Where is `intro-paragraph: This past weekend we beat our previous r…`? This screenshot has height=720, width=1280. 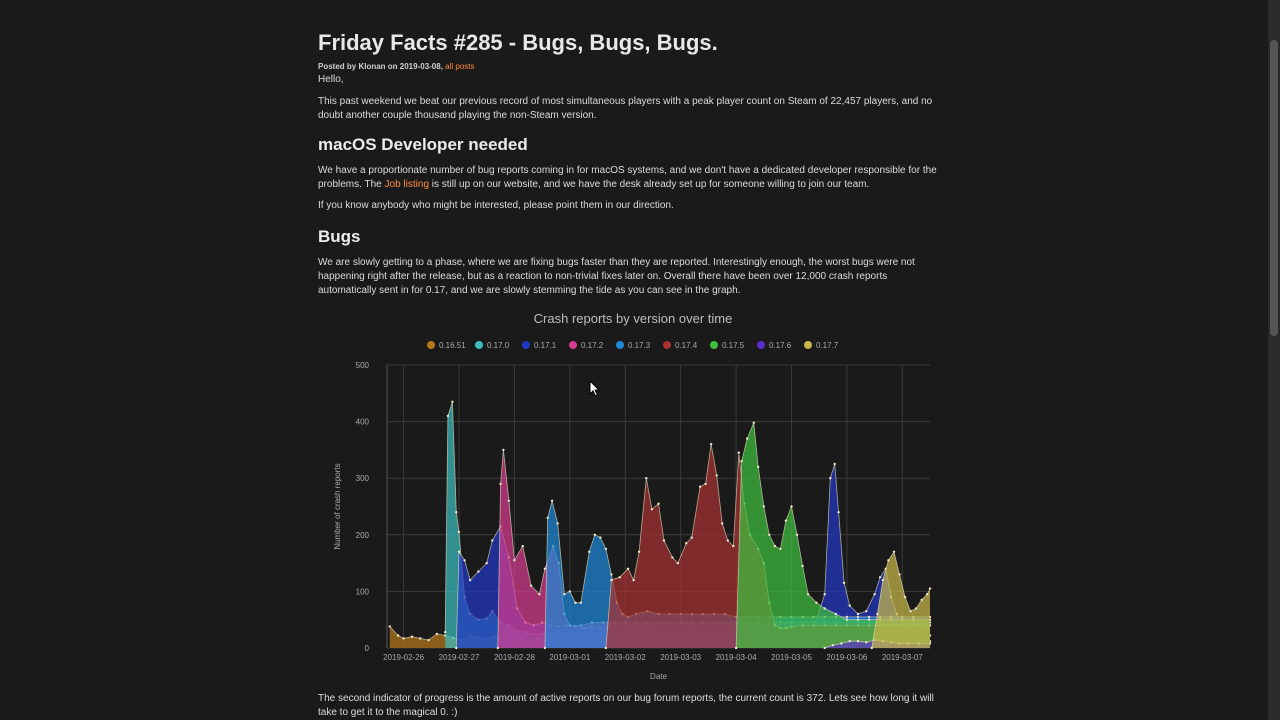 intro-paragraph: This past weekend we beat our previous r… is located at coordinates (625, 108).